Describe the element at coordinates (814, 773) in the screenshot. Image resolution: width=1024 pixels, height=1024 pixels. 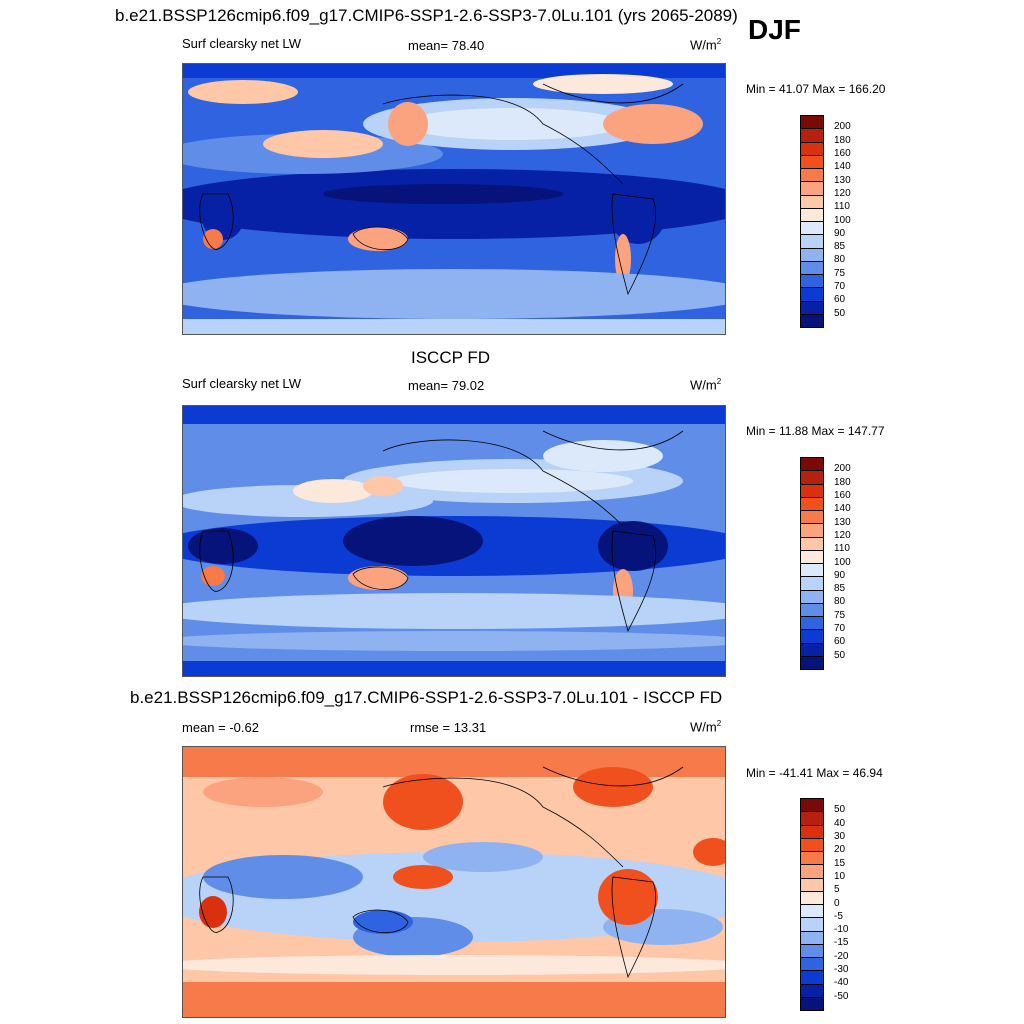
I see `panel3-minmax: Min = -41.41 Max = 46.94` at that location.